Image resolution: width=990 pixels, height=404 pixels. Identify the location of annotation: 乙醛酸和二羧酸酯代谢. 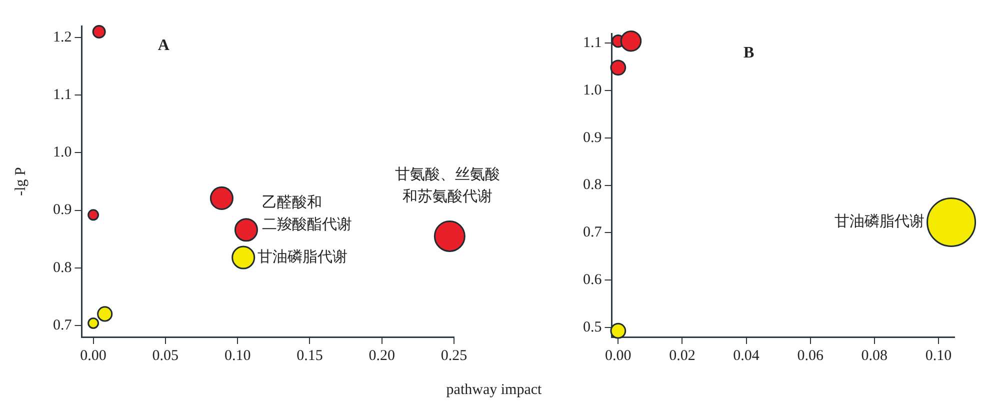
(307, 212).